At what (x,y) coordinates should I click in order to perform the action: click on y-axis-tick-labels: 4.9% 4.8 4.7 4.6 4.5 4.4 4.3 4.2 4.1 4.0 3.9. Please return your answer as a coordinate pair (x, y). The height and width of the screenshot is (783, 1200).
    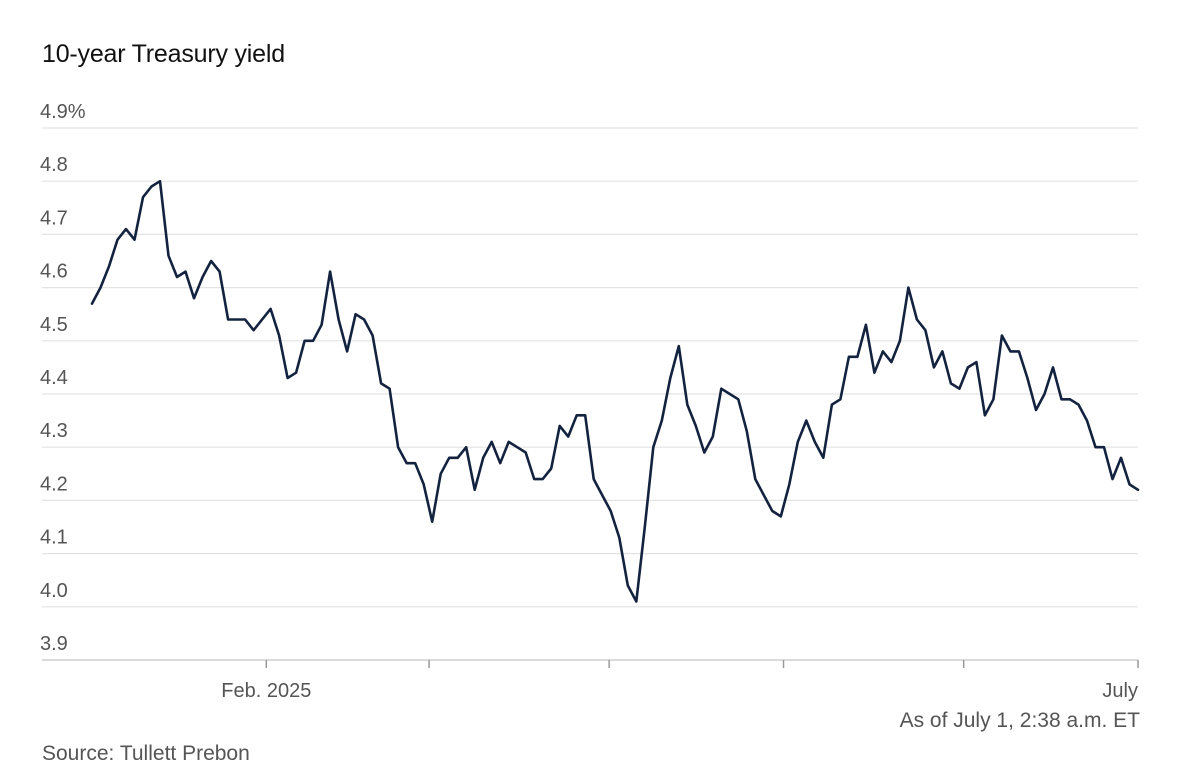
    Looking at the image, I should click on (63, 378).